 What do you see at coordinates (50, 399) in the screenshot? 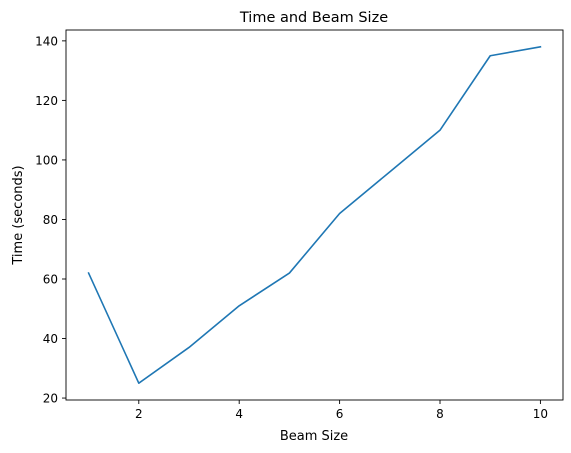
I see `y-tick-label: 20` at bounding box center [50, 399].